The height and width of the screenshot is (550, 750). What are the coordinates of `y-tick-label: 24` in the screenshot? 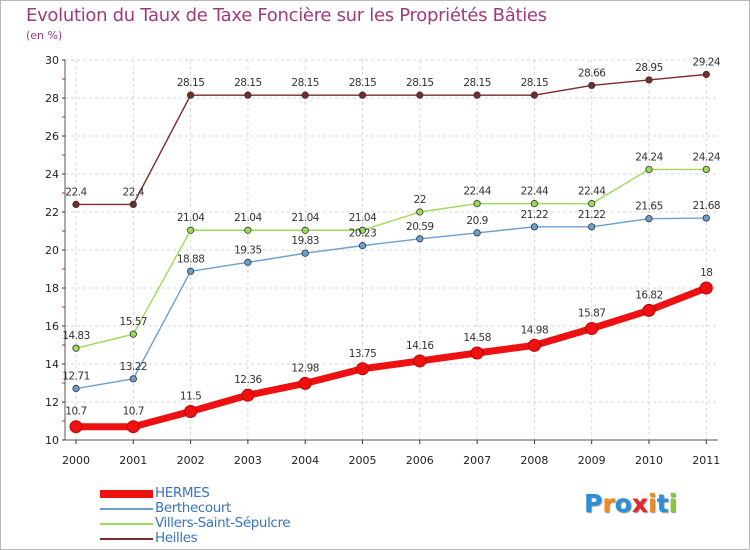 It's located at (52, 174).